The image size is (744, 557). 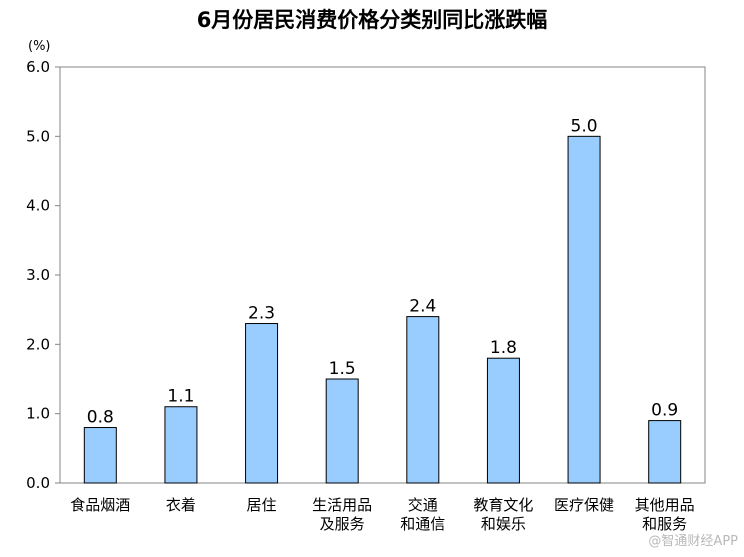 What do you see at coordinates (584, 126) in the screenshot?
I see `bar-value-label: 5.0` at bounding box center [584, 126].